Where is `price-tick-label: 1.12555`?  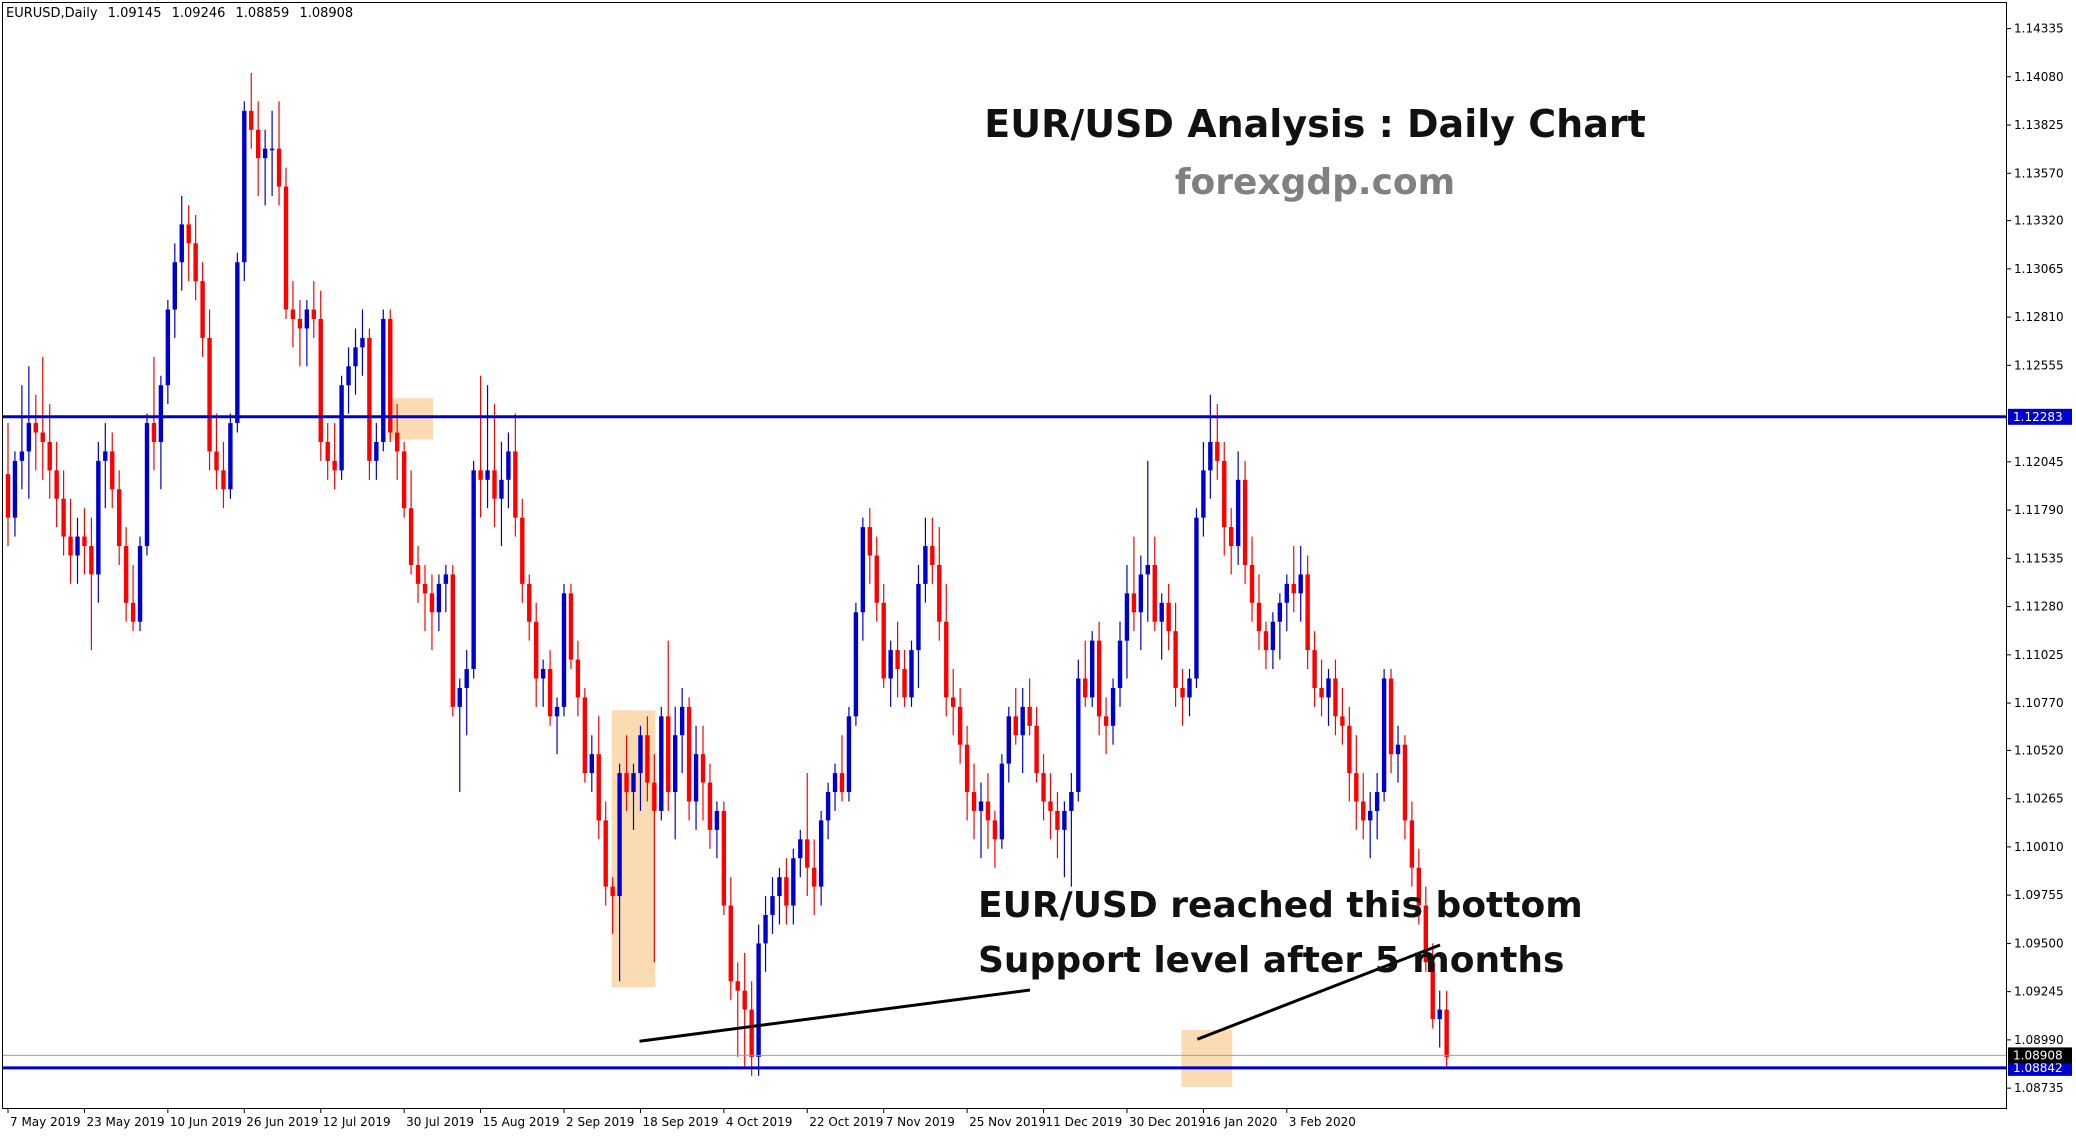 price-tick-label: 1.12555 is located at coordinates (2039, 365).